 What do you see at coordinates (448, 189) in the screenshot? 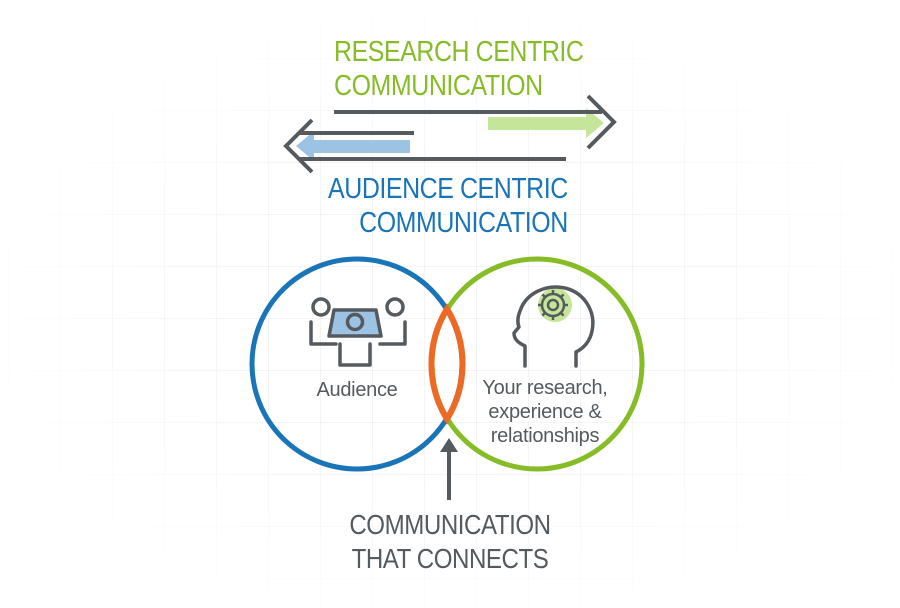
I see `audience-centric-line1: AUDIENCE CENTRIC` at bounding box center [448, 189].